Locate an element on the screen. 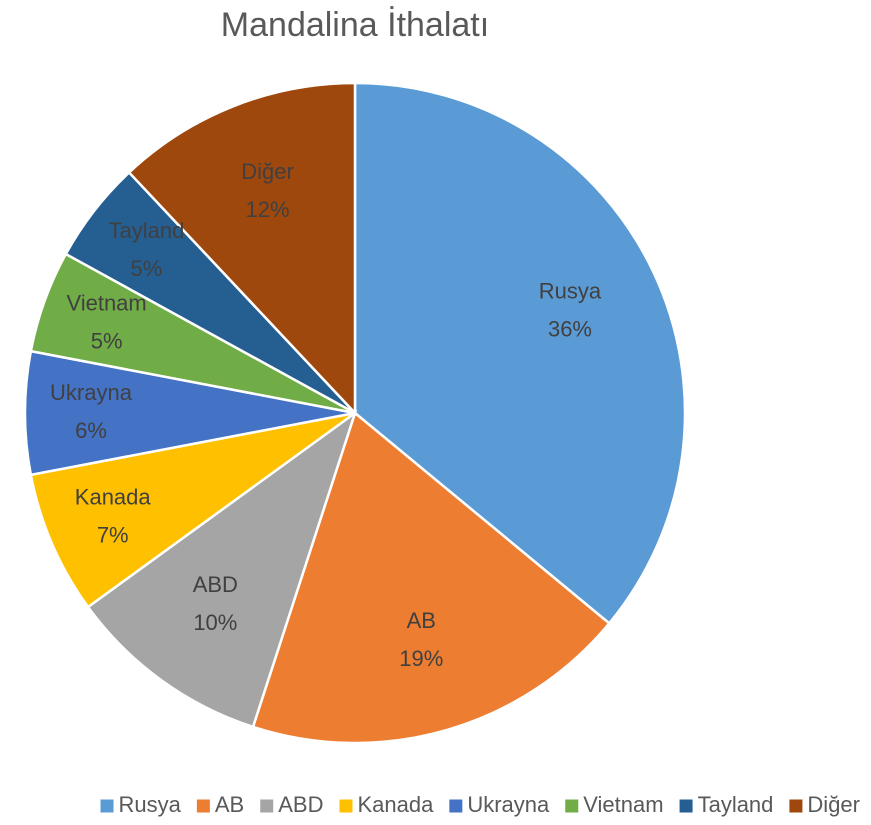 The width and height of the screenshot is (871, 825). slice-value-label: 36% is located at coordinates (570, 329).